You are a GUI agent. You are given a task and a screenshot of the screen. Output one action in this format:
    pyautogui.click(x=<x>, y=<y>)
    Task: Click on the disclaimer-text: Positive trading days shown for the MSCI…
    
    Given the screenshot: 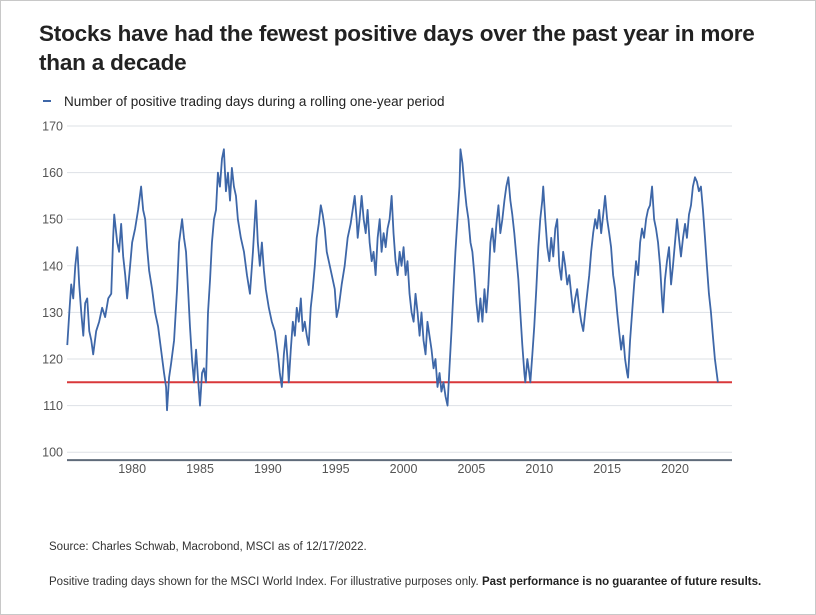 What is the action you would take?
    pyautogui.click(x=265, y=582)
    